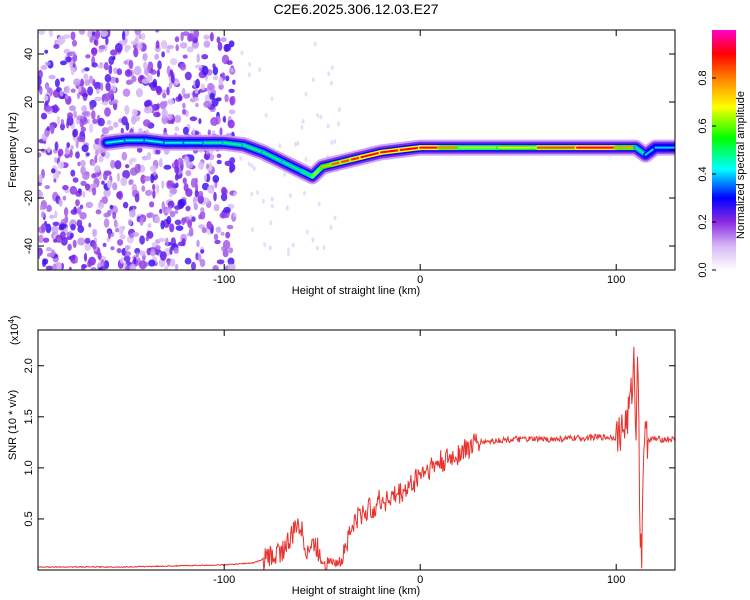 The image size is (750, 600). What do you see at coordinates (15, 334) in the screenshot?
I see `y-scale-base: (x10` at bounding box center [15, 334].